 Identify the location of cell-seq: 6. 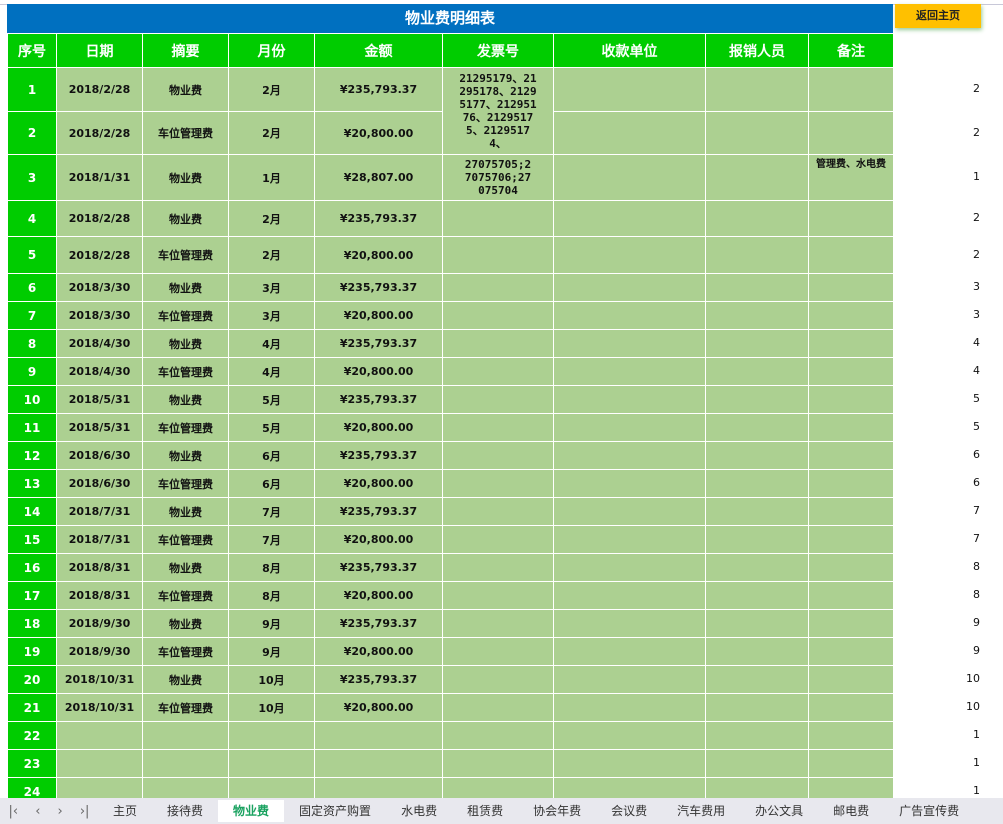
(32, 287).